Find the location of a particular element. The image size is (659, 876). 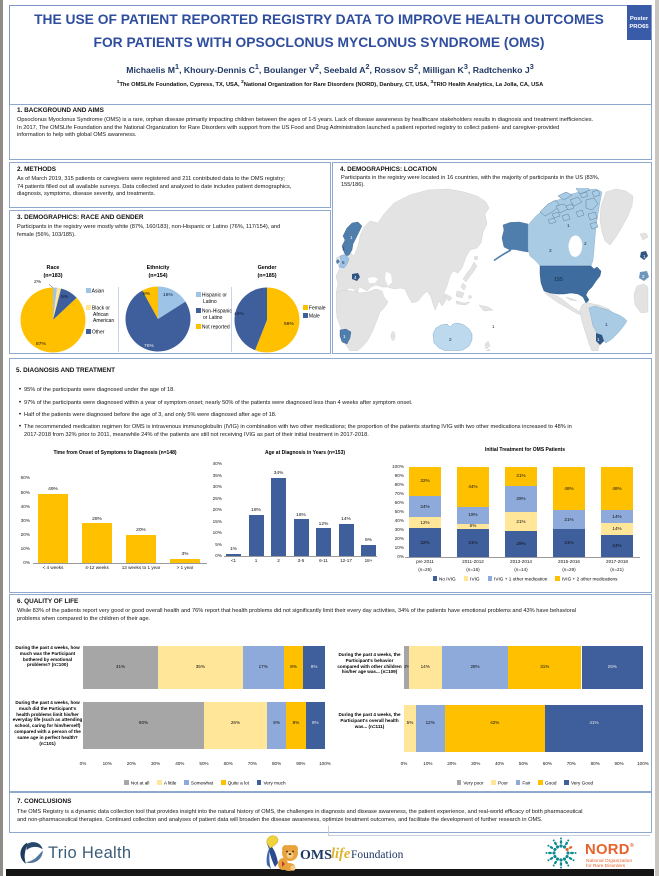

svg-text: 155 is located at coordinates (558, 280).